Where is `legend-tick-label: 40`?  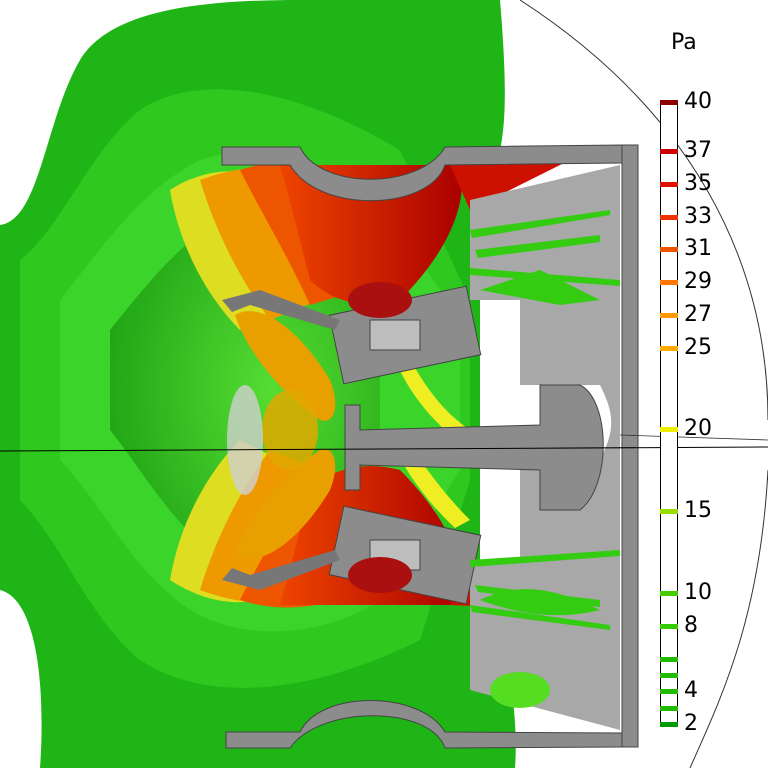
legend-tick-label: 40 is located at coordinates (698, 101).